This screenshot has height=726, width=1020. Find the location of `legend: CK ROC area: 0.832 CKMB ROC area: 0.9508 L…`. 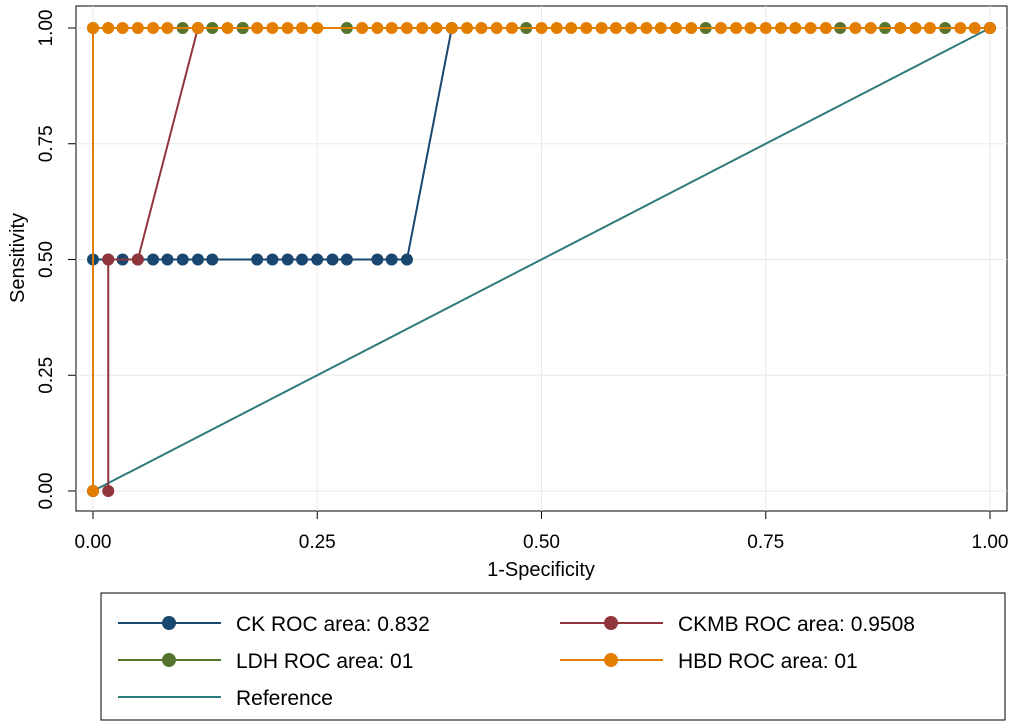

legend: CK ROC area: 0.832 CKMB ROC area: 0.9508 L… is located at coordinates (516, 661).